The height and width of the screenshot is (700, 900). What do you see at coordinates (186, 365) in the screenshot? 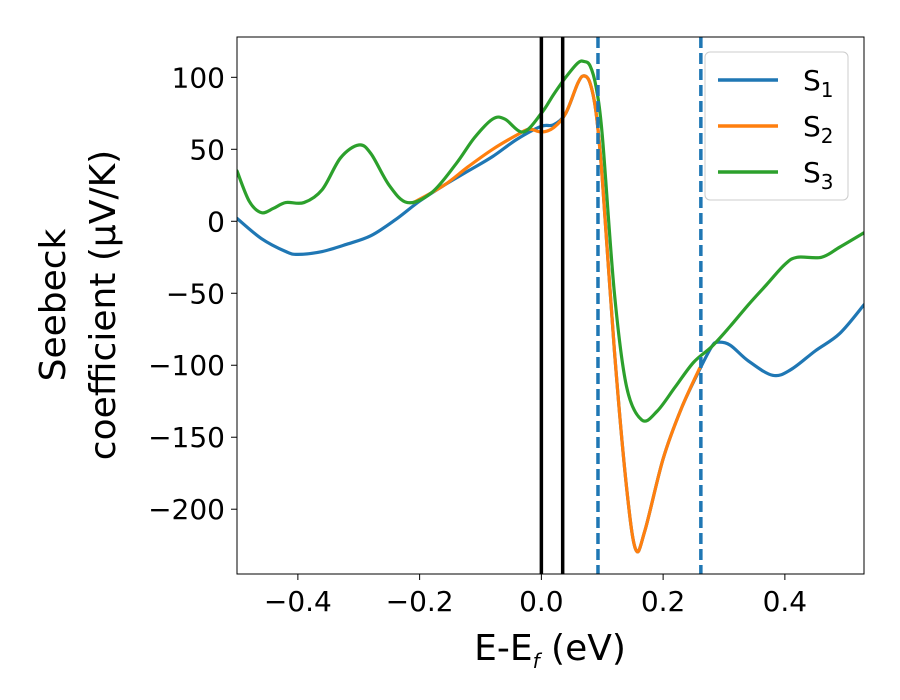
I see `y-tick-label: −100` at bounding box center [186, 365].